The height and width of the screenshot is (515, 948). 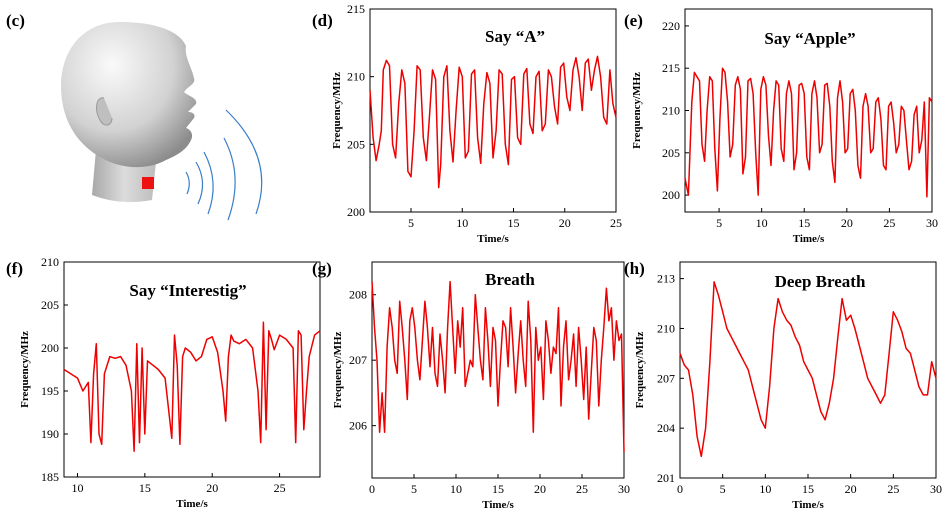 What do you see at coordinates (820, 281) in the screenshot?
I see `chart-title: Deep Breath` at bounding box center [820, 281].